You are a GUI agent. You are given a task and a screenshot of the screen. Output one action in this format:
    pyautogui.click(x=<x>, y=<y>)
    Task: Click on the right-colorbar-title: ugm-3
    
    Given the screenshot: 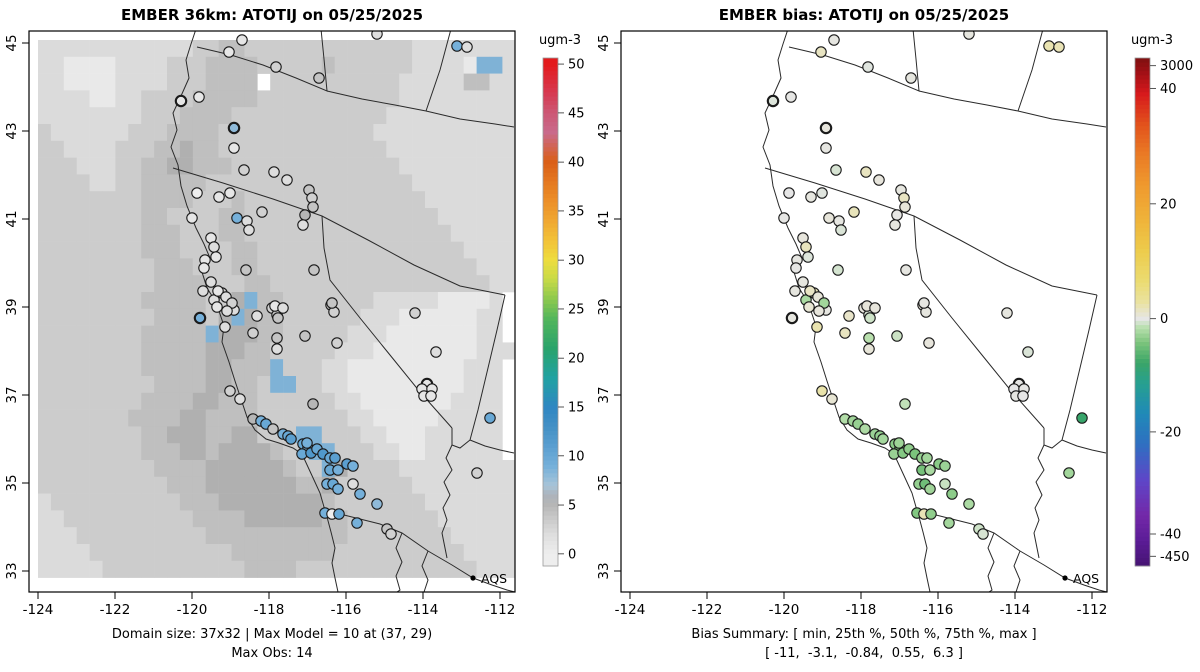 What is the action you would take?
    pyautogui.click(x=1152, y=40)
    